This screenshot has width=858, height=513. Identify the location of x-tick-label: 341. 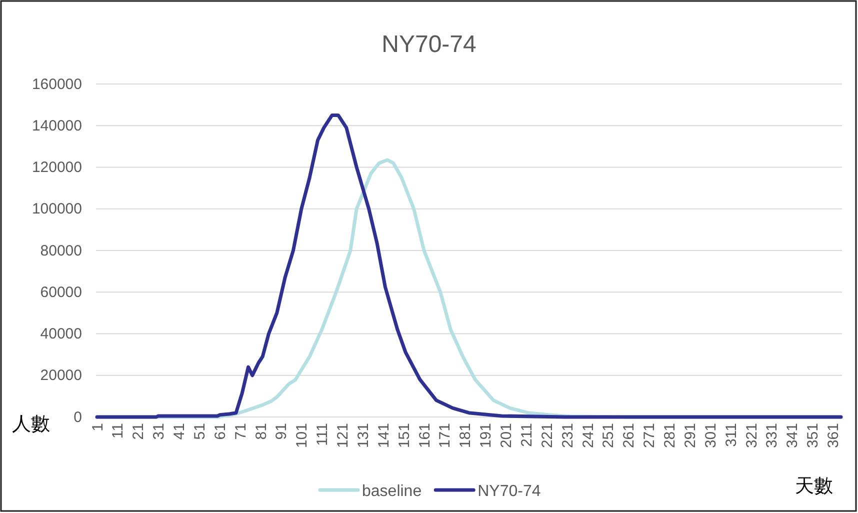
(793, 435).